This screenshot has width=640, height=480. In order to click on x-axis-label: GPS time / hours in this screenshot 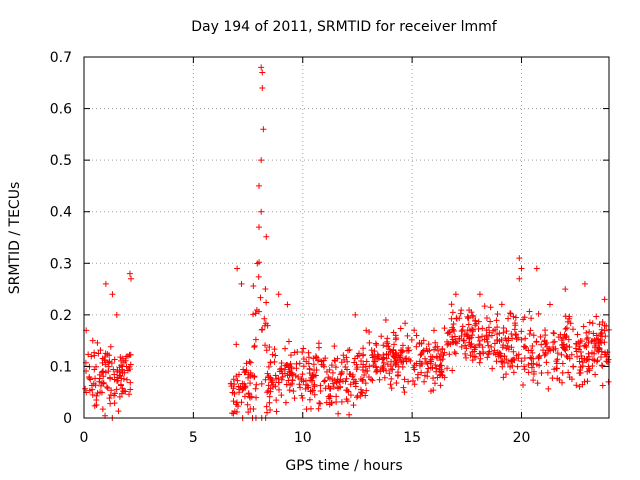, I will do `click(343, 466)`.